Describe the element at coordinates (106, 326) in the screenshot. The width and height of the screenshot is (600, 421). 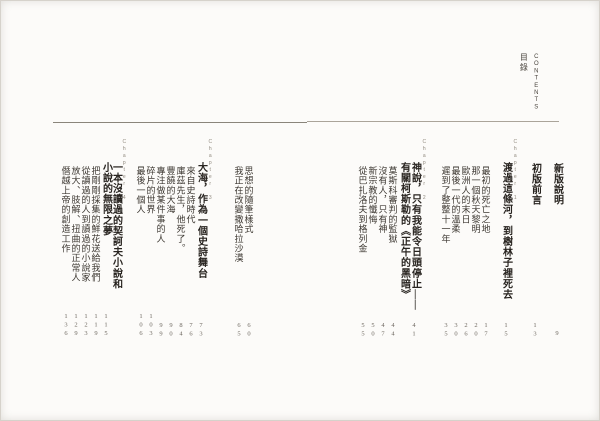
I see `page-number: 115` at that location.